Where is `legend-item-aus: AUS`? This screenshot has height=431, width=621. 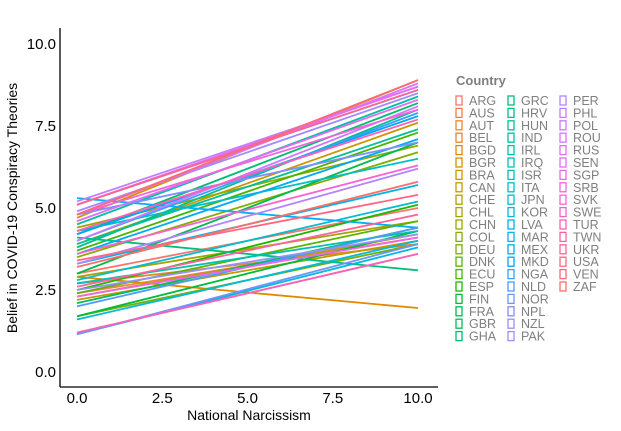 legend-item-aus: AUS is located at coordinates (475, 113).